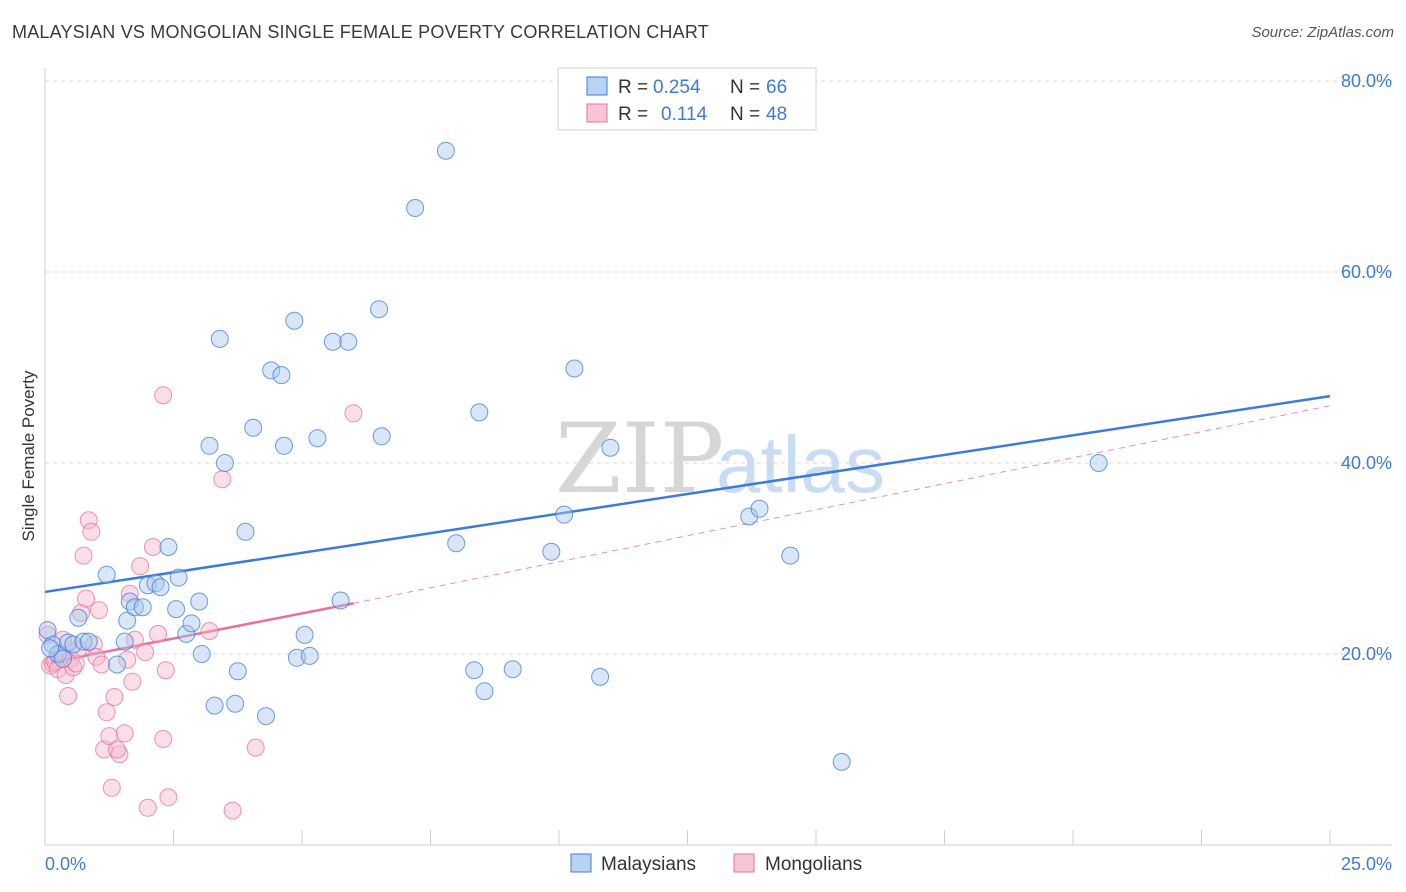 The height and width of the screenshot is (892, 1406). What do you see at coordinates (684, 114) in the screenshot?
I see `legend-r-value-2: 0.114` at bounding box center [684, 114].